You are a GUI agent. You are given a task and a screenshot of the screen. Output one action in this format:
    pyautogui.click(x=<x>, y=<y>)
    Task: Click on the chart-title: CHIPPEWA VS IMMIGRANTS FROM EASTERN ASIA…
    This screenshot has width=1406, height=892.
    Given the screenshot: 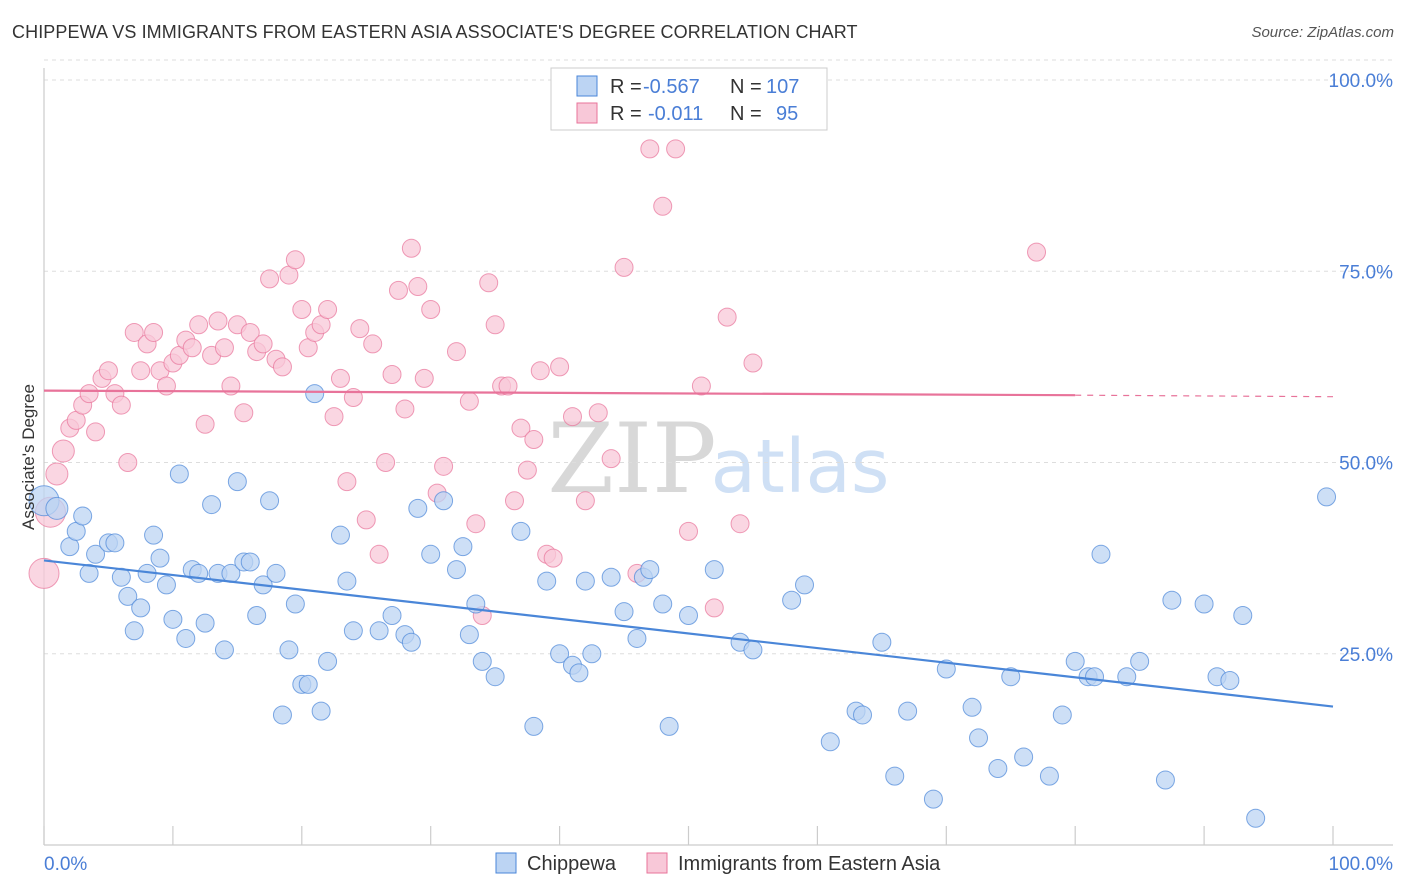 What is the action you would take?
    pyautogui.click(x=435, y=32)
    